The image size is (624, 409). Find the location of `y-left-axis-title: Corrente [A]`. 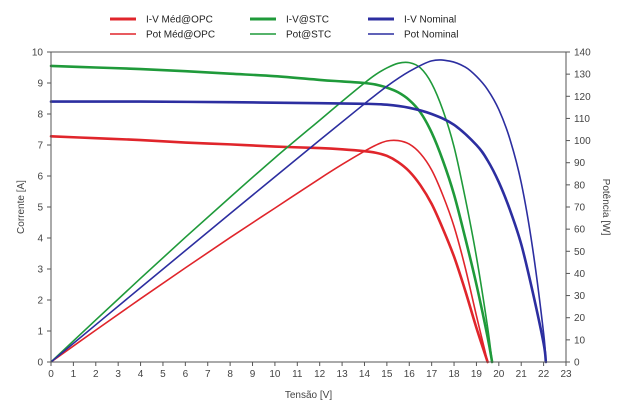

y-left-axis-title: Corrente [A] is located at coordinates (21, 207).